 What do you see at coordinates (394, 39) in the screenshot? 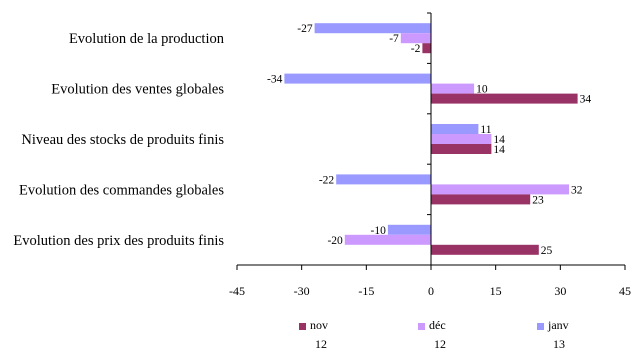
I see `data-label-déc-0: -7` at bounding box center [394, 39].